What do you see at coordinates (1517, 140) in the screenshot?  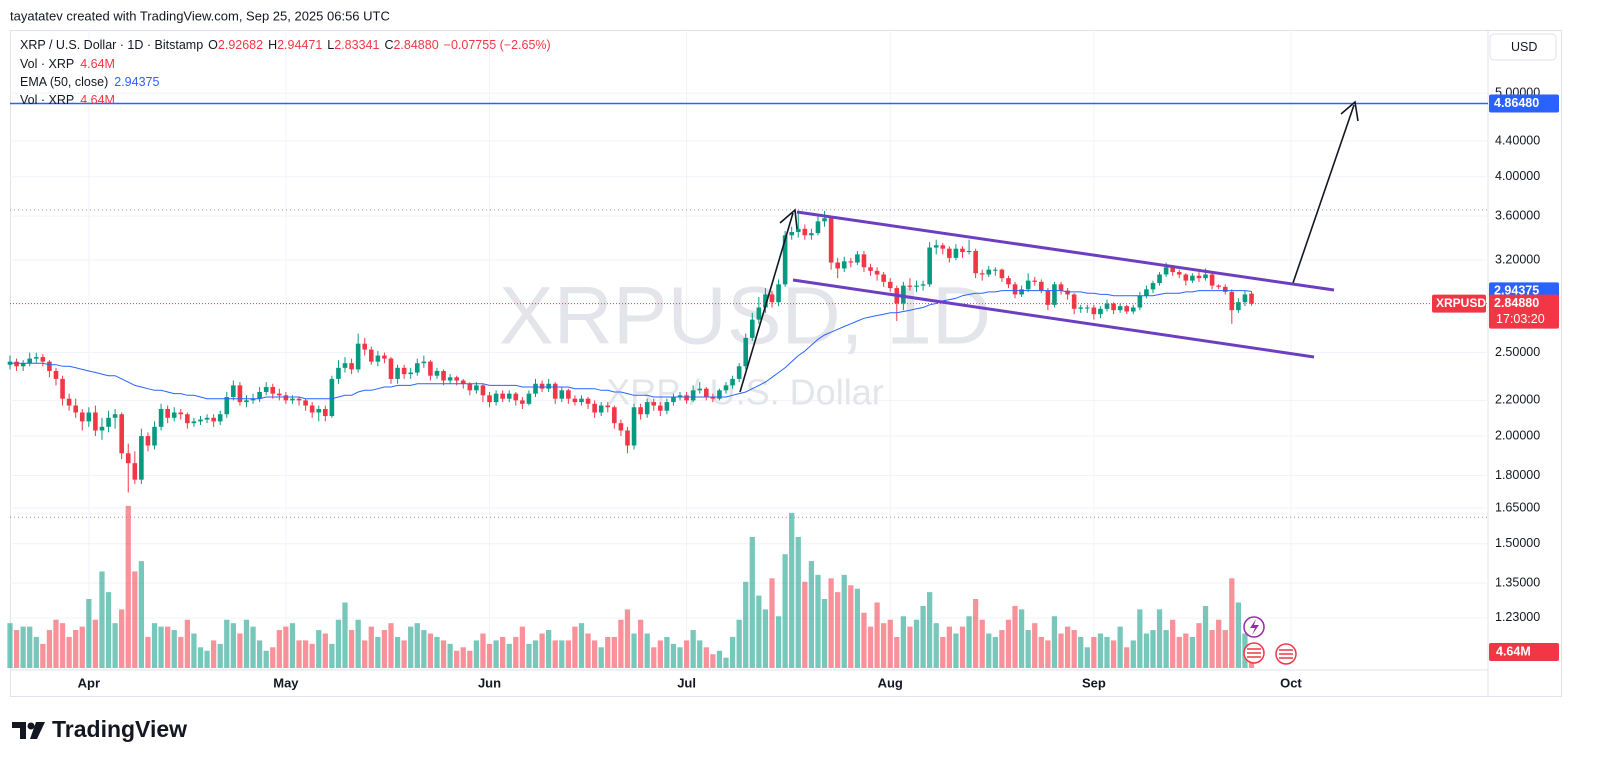 I see `y-tick-label: 4.40000` at bounding box center [1517, 140].